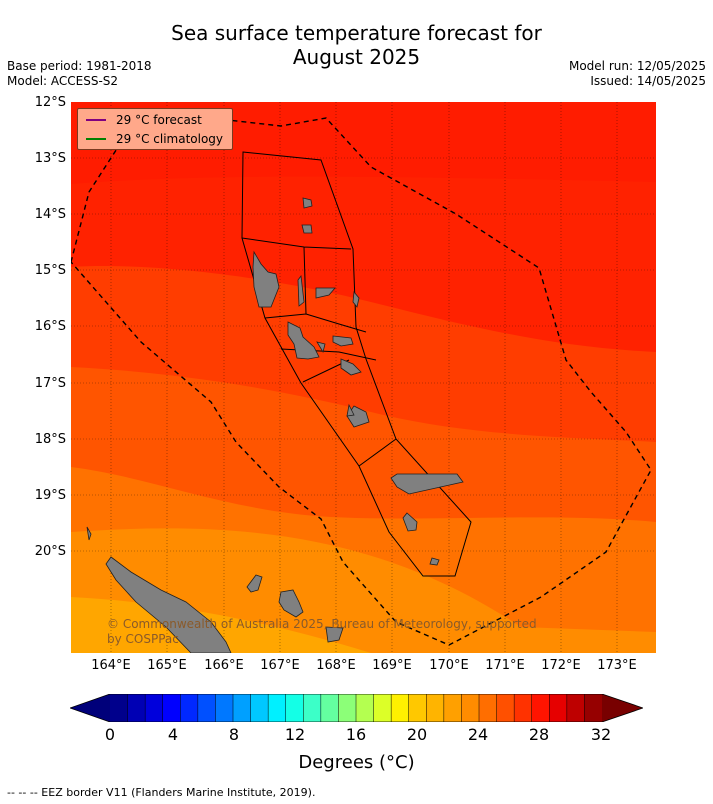  What do you see at coordinates (155, 129) in the screenshot?
I see `map-legend: 29 °C forecast 29 °C climatology` at bounding box center [155, 129].